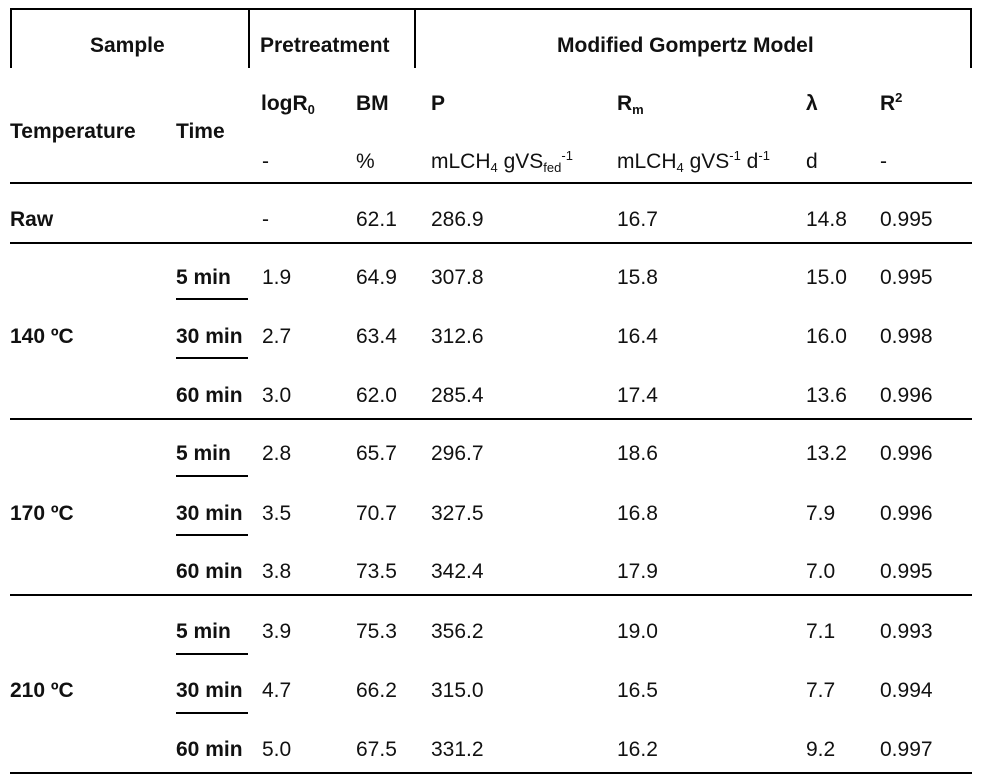 The width and height of the screenshot is (984, 776). I want to click on temperature-label-140: 140 ºC, so click(42, 336).